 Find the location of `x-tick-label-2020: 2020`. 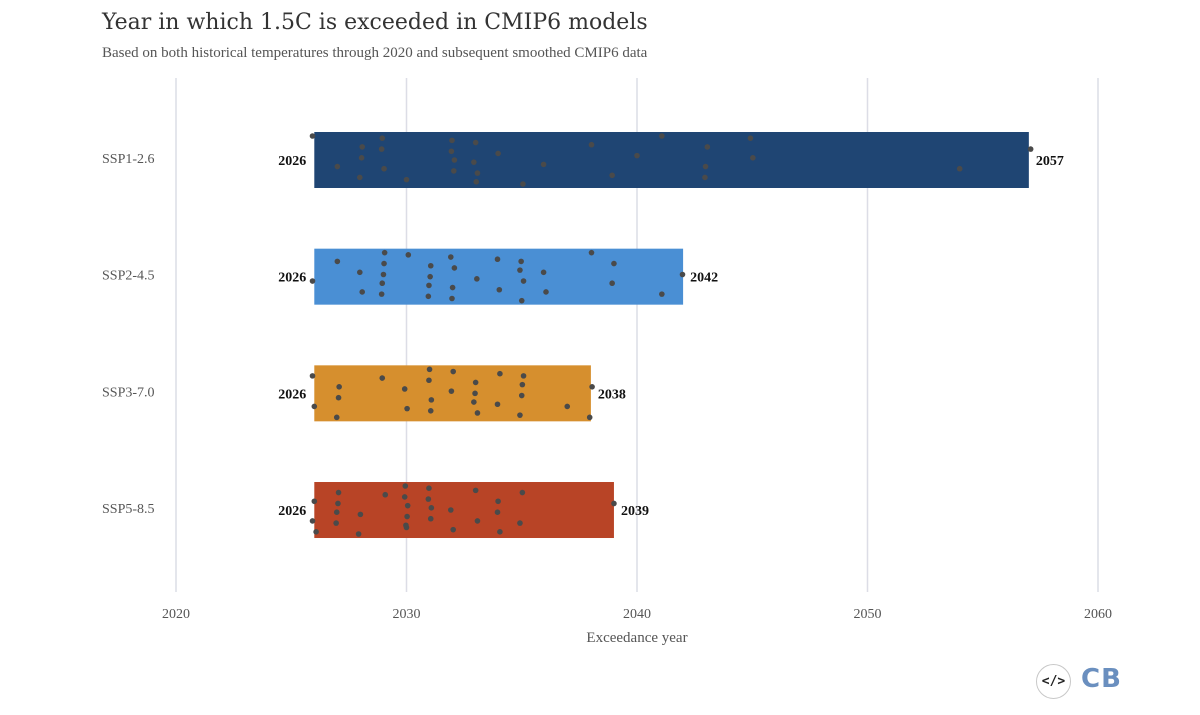

x-tick-label-2020: 2020 is located at coordinates (176, 614).